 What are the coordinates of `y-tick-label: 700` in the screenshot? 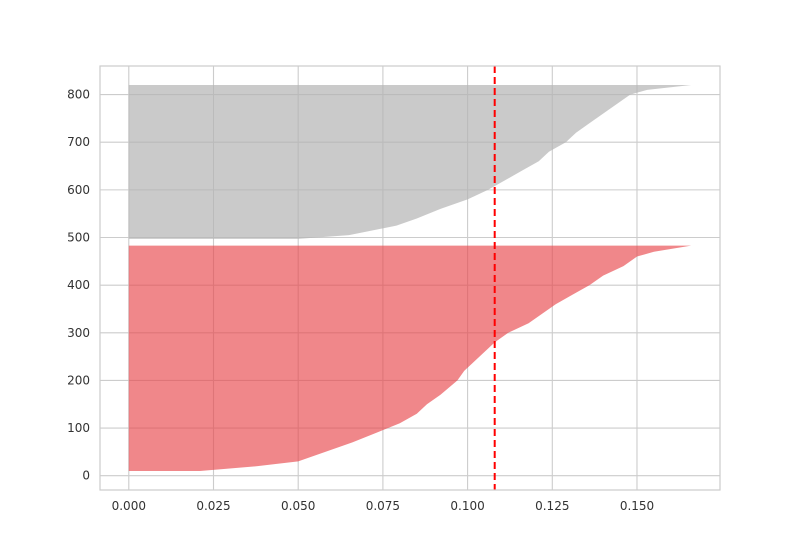 It's located at (78, 142).